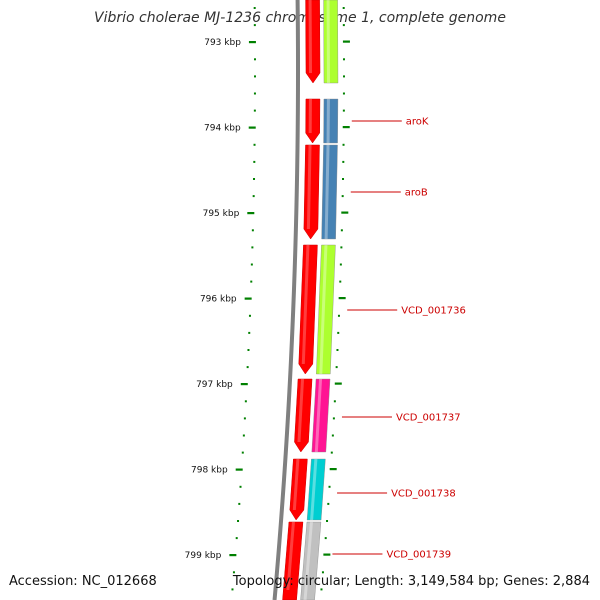 This screenshot has height=600, width=600. What do you see at coordinates (417, 122) in the screenshot?
I see `gene-label: aroK` at bounding box center [417, 122].